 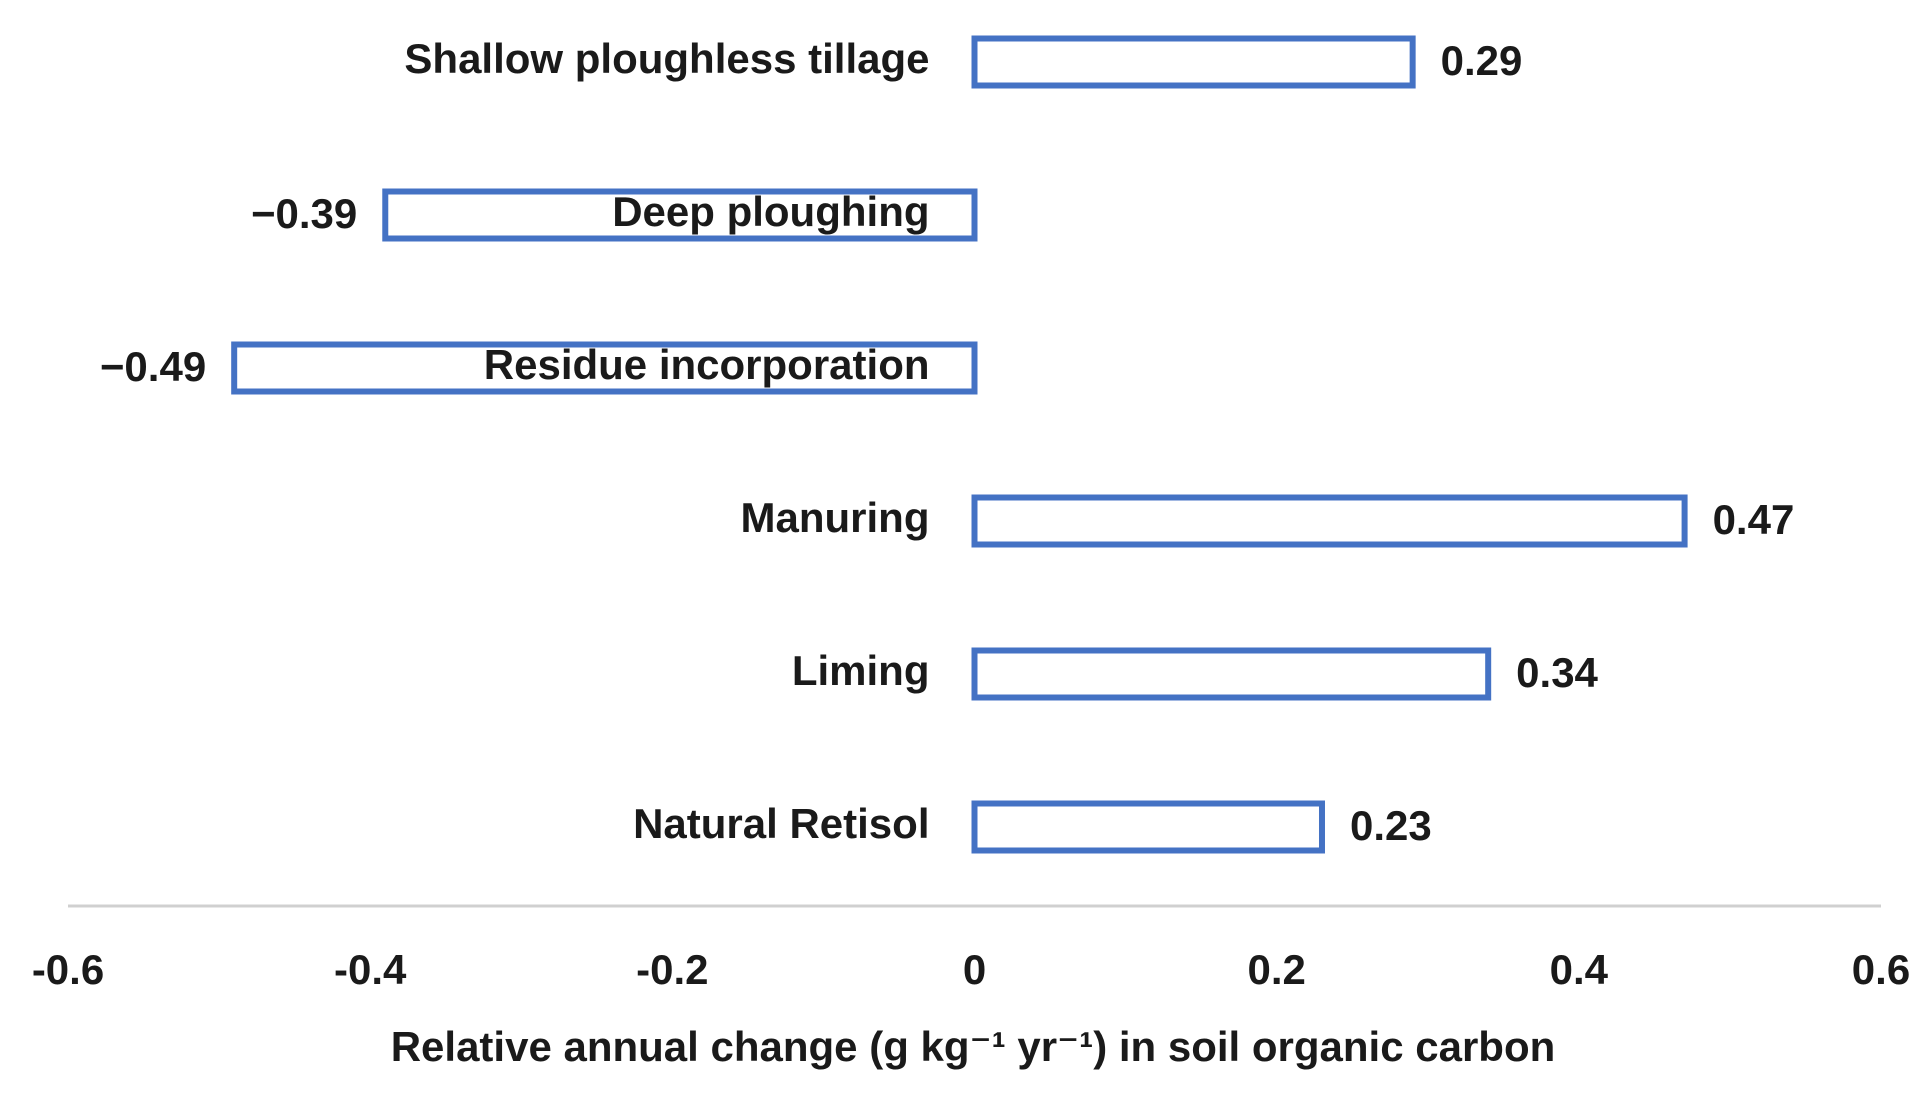 What do you see at coordinates (835, 517) in the screenshot?
I see `category-label: Manuring` at bounding box center [835, 517].